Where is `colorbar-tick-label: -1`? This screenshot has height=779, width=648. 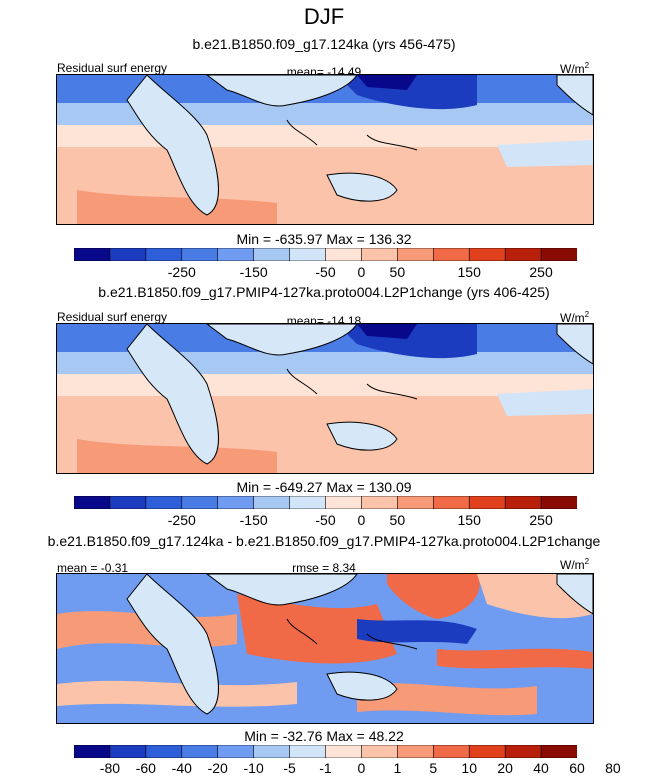
colorbar-tick-label: -1 is located at coordinates (325, 768).